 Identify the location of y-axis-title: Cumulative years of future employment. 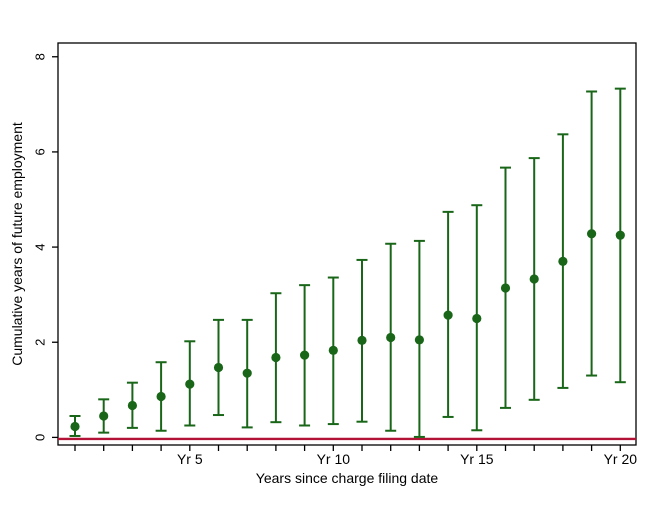
(17, 244).